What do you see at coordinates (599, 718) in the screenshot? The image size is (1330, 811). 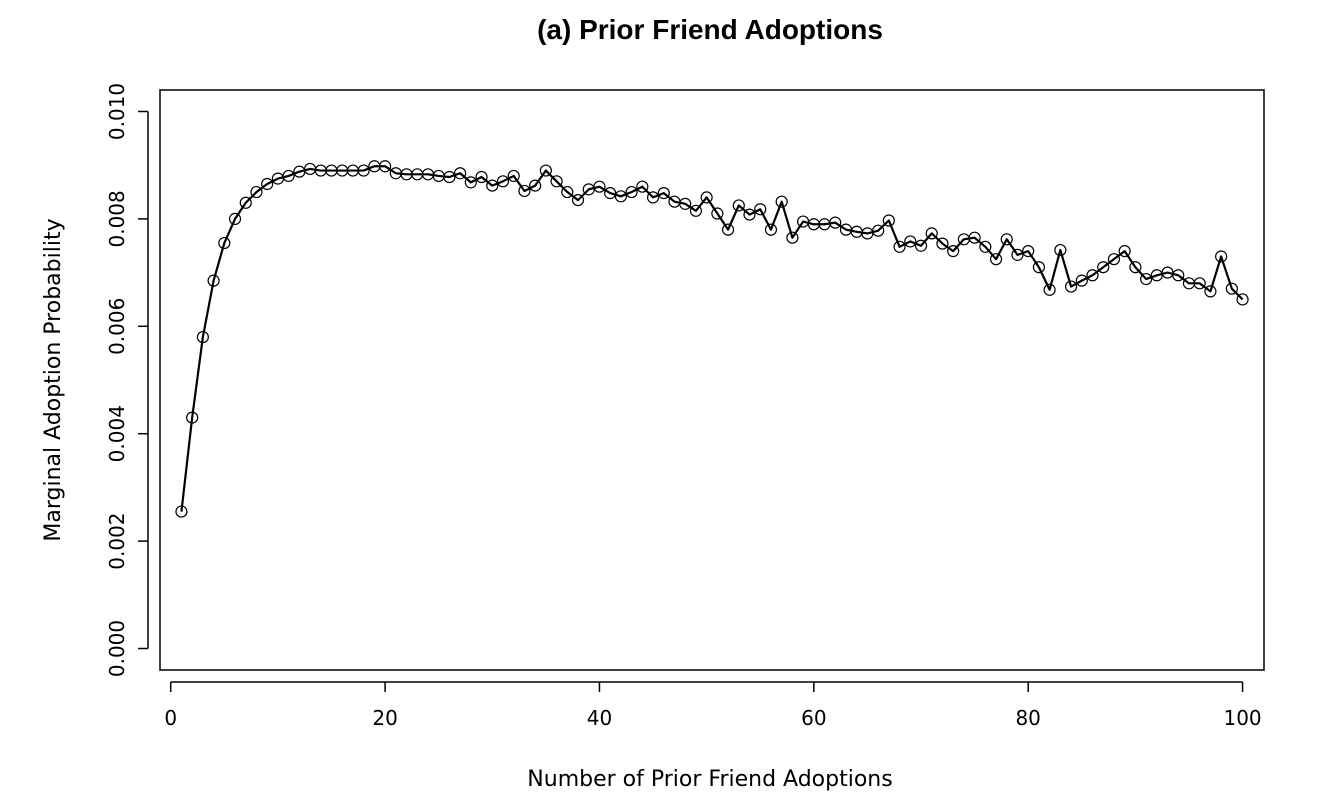 I see `x-tick-label: 40` at bounding box center [599, 718].